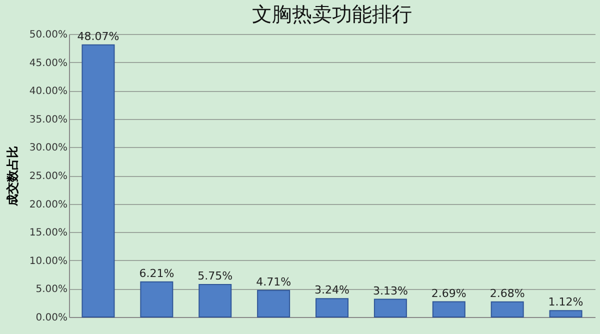  I want to click on data-label: 3.13%, so click(390, 291).